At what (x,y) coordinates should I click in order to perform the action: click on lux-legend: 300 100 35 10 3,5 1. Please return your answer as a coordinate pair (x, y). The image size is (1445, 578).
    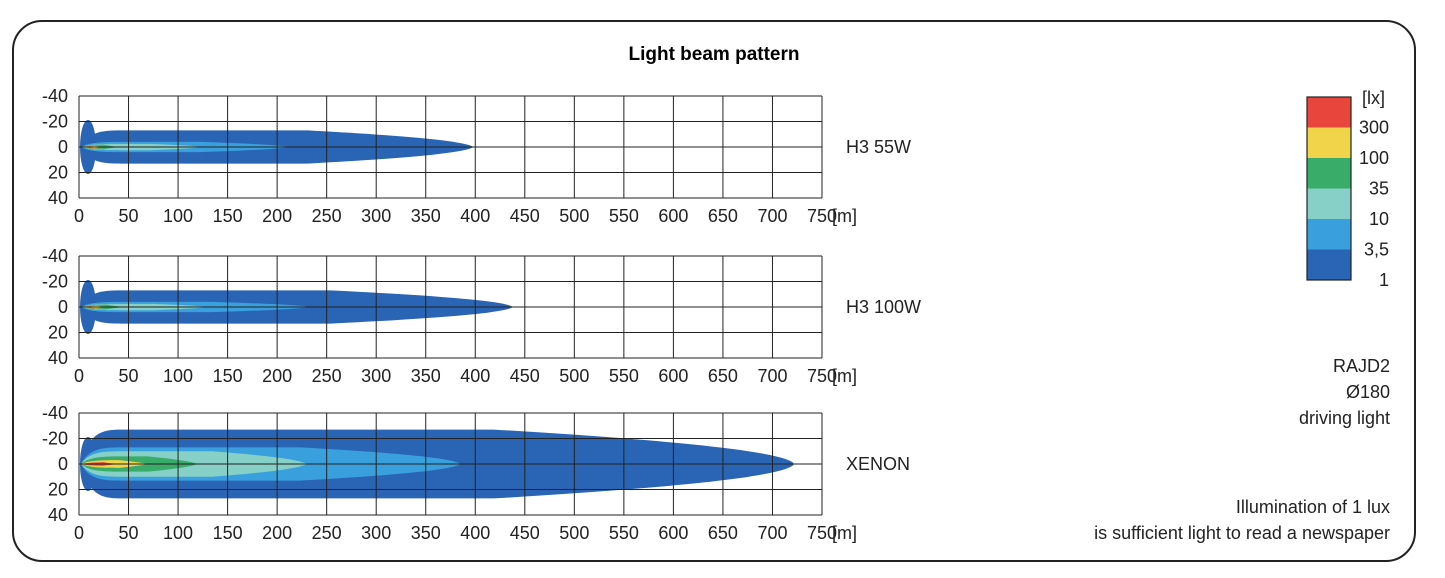
    Looking at the image, I should click on (1347, 193).